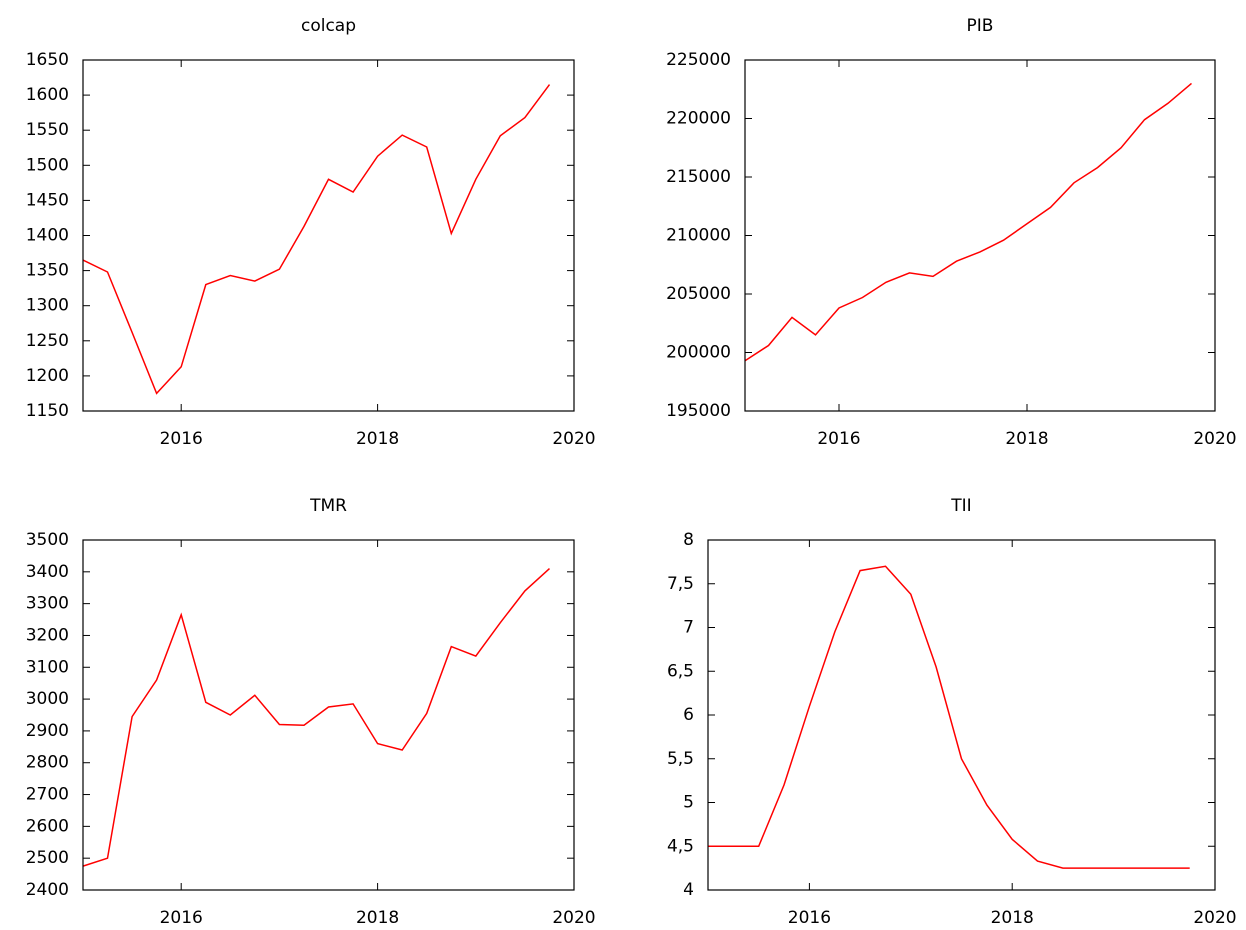 Image resolution: width=1246 pixels, height=930 pixels. I want to click on y-tick-label: 3500, so click(47, 540).